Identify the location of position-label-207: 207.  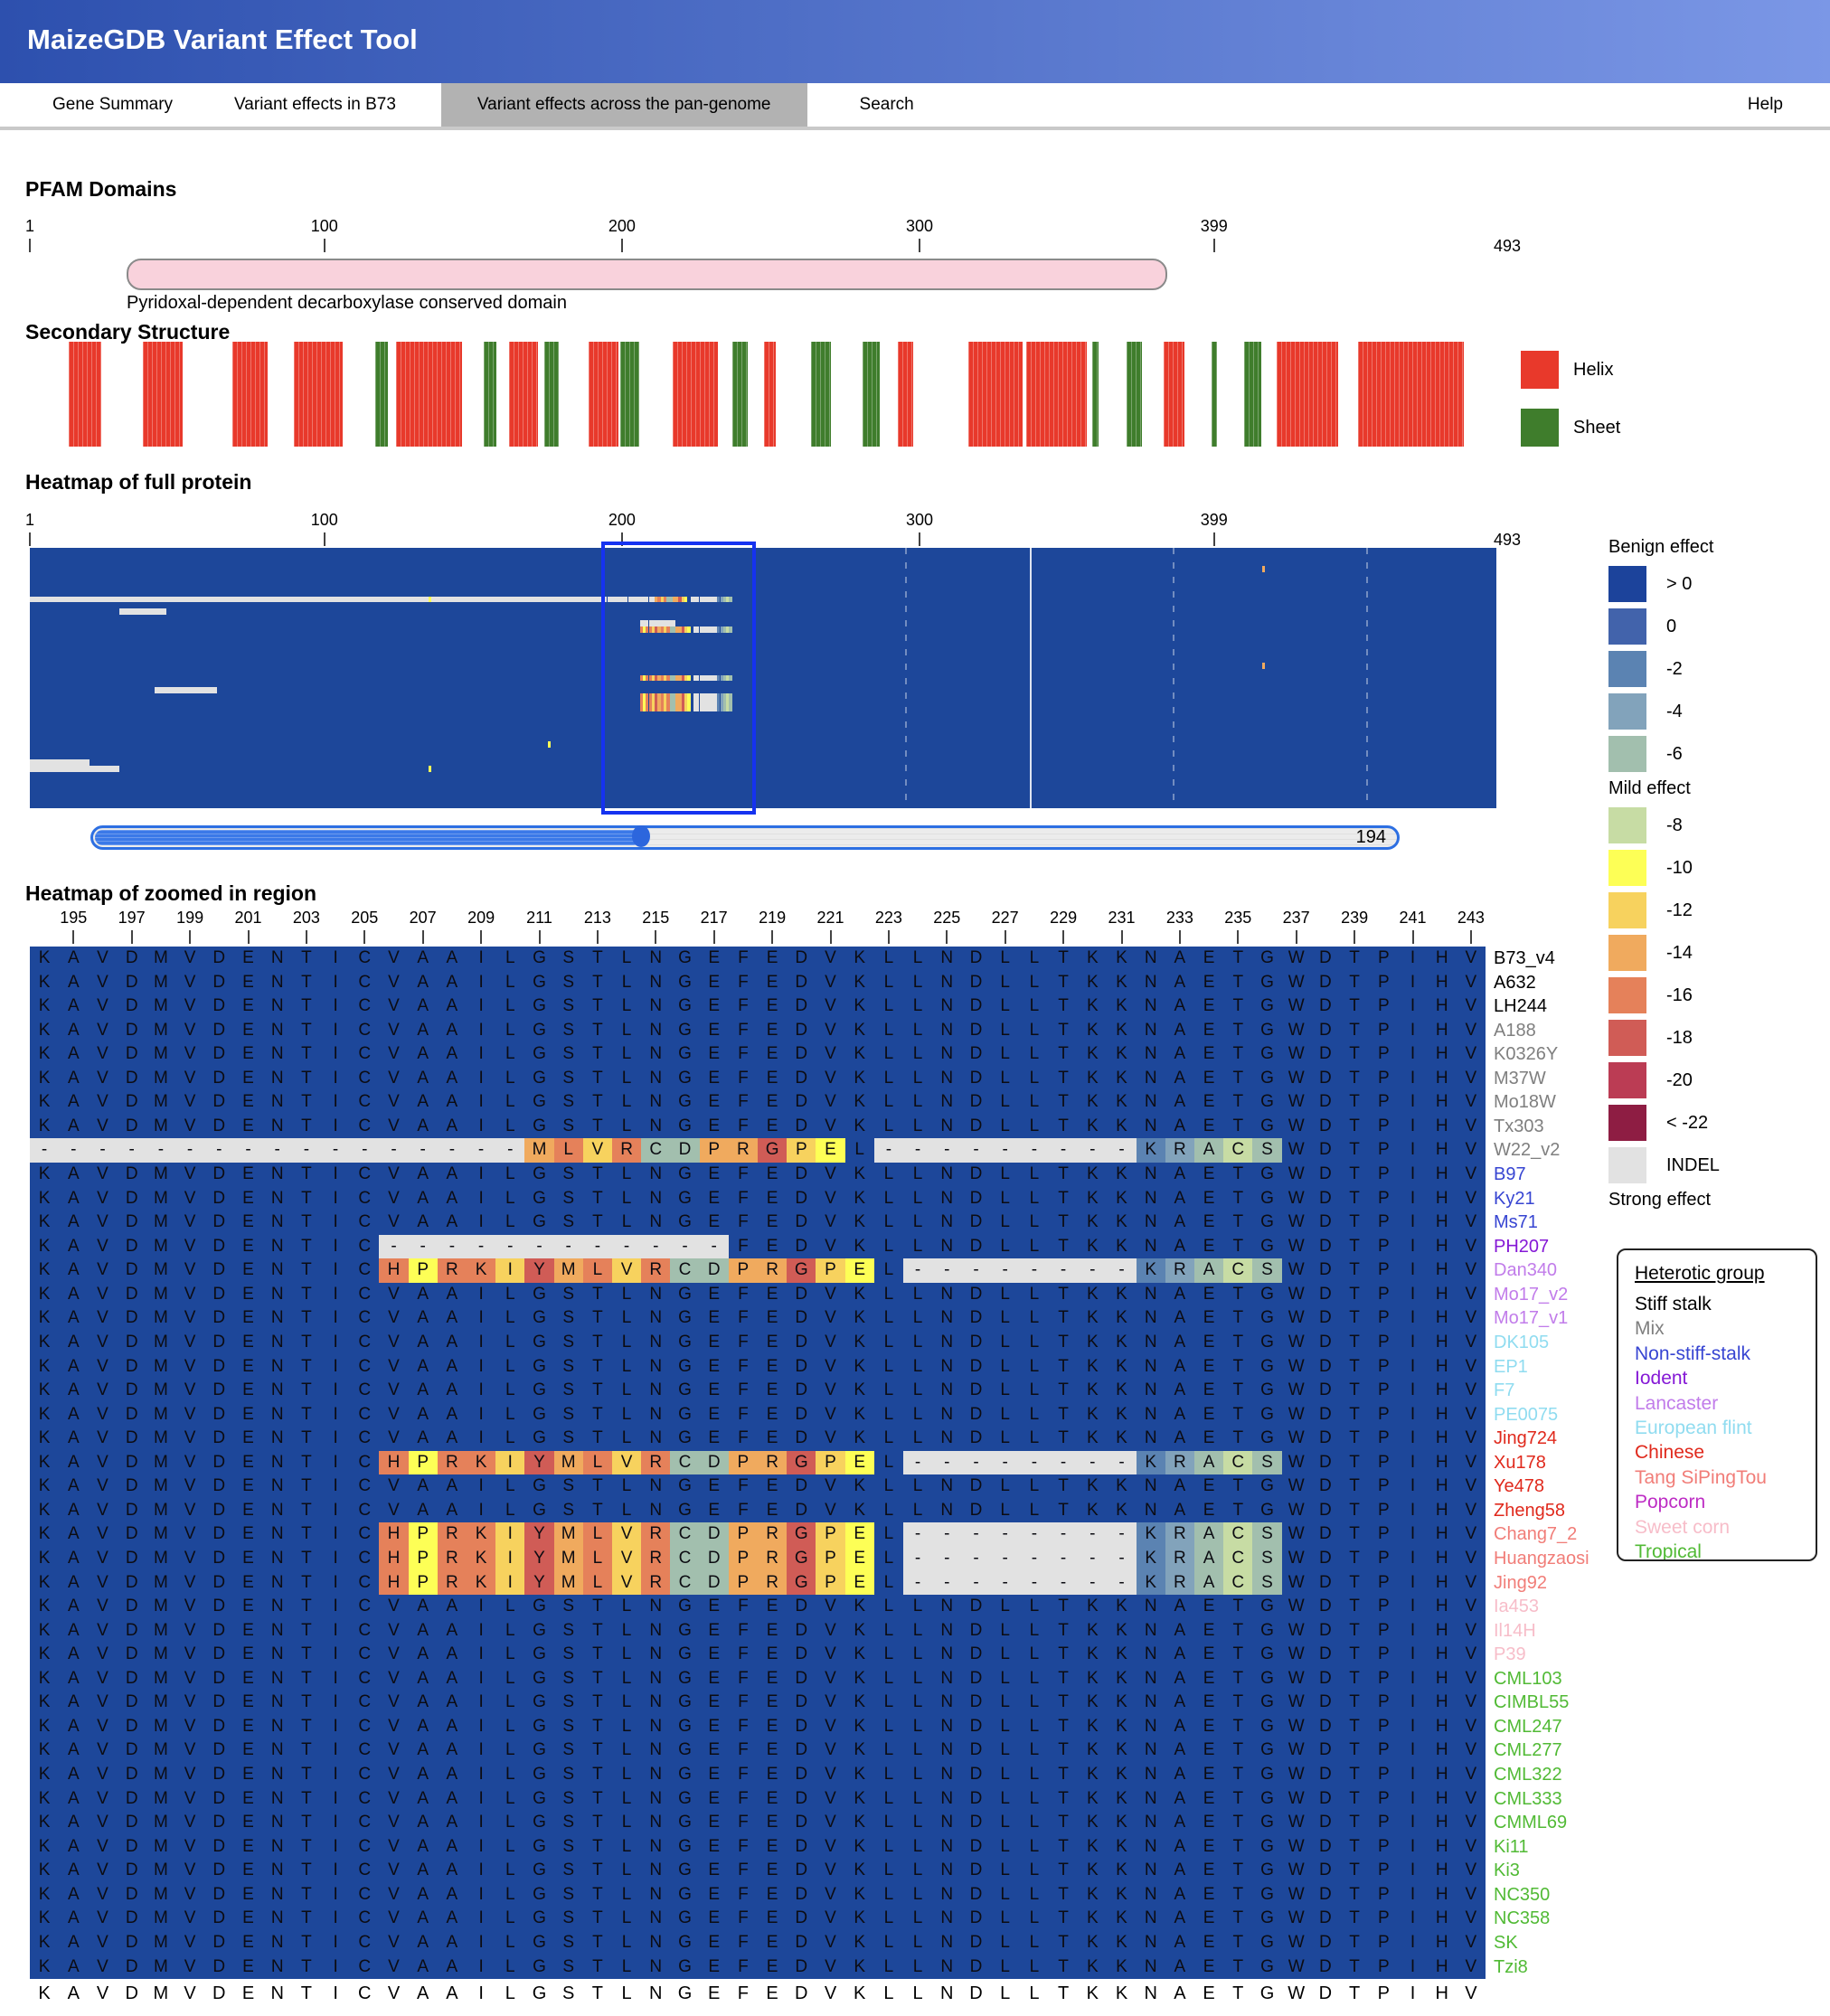
(423, 918).